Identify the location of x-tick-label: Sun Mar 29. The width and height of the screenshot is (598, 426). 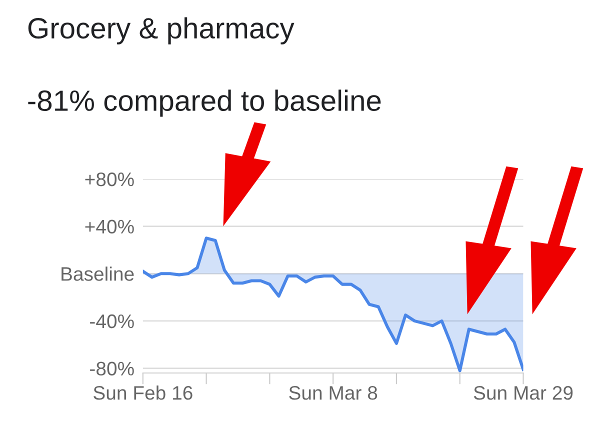
(523, 393).